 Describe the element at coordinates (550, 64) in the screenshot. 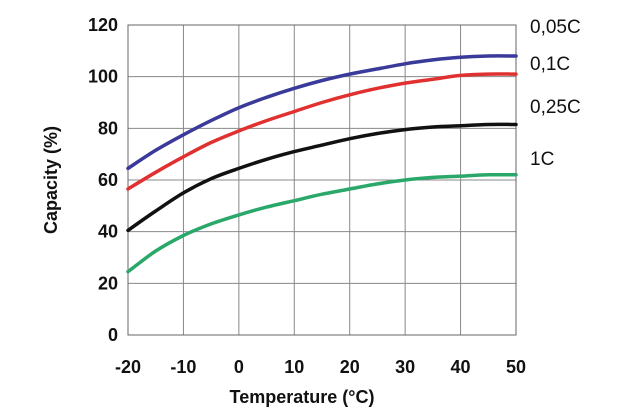

I see `series-label-1: 0,1C` at that location.